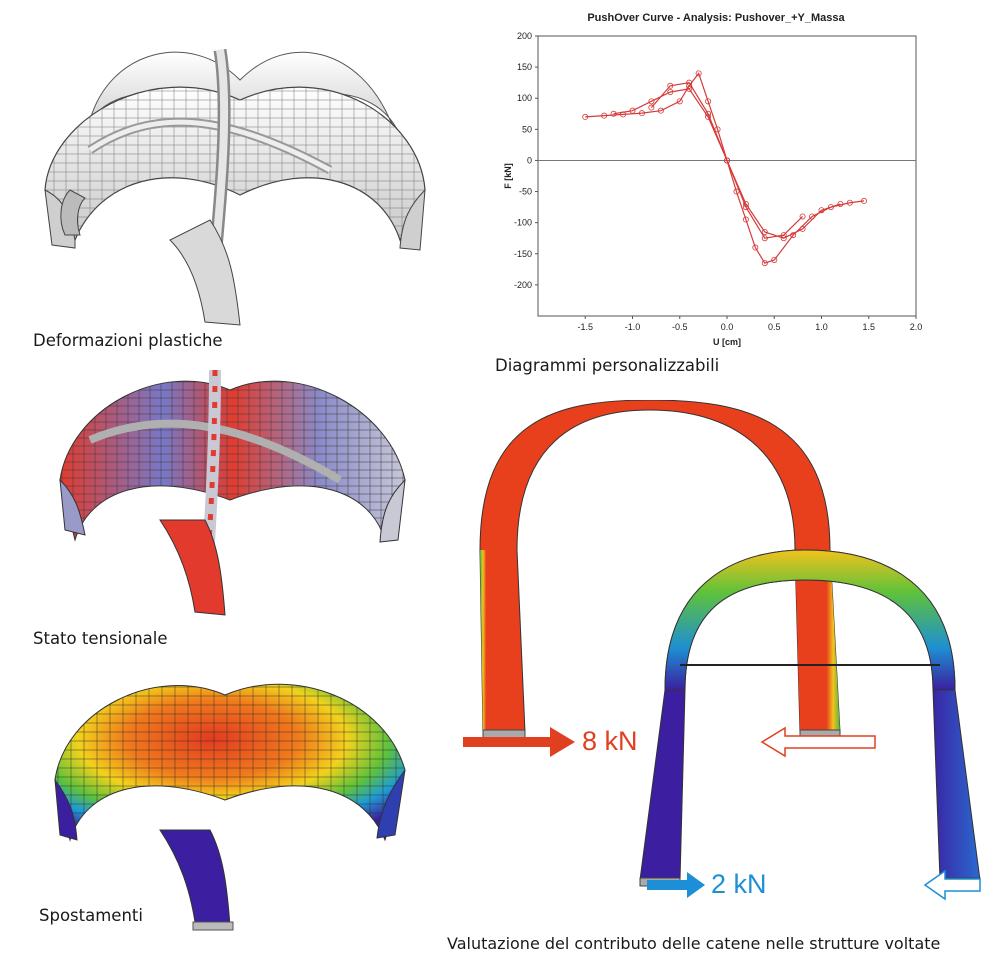 Image resolution: width=1000 pixels, height=962 pixels. Describe the element at coordinates (519, 742) in the screenshot. I see `force-arrow-left-solid` at that location.